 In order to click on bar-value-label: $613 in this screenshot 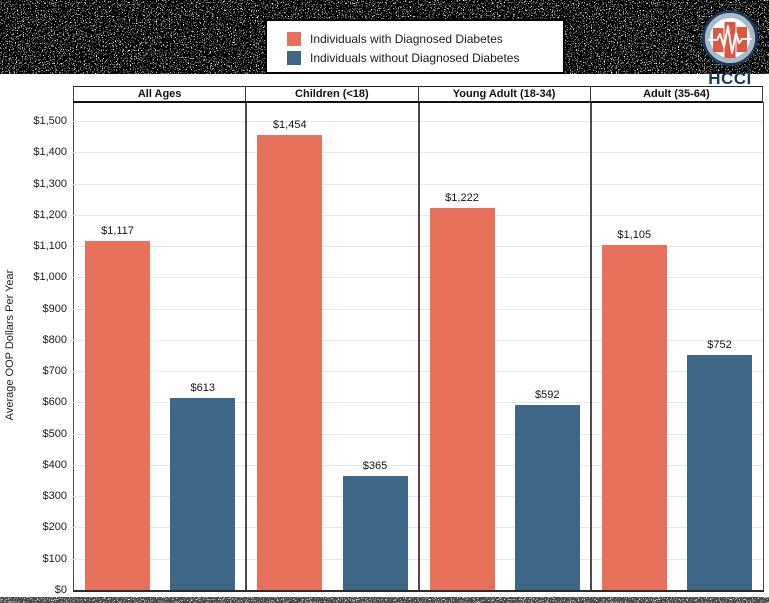, I will do `click(202, 388)`.